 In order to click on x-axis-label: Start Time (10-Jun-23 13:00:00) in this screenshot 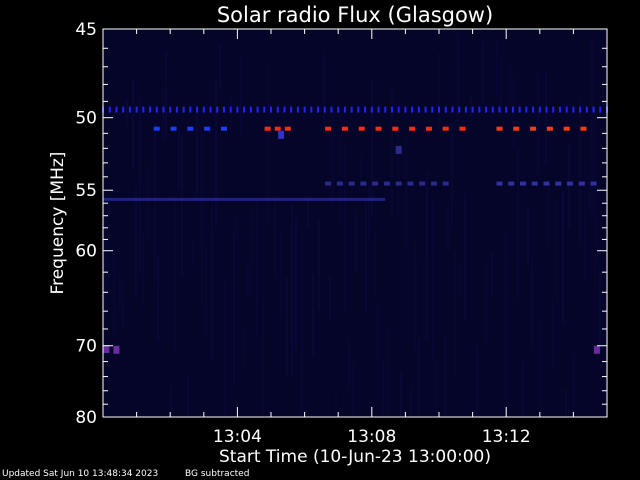, I will do `click(355, 457)`.